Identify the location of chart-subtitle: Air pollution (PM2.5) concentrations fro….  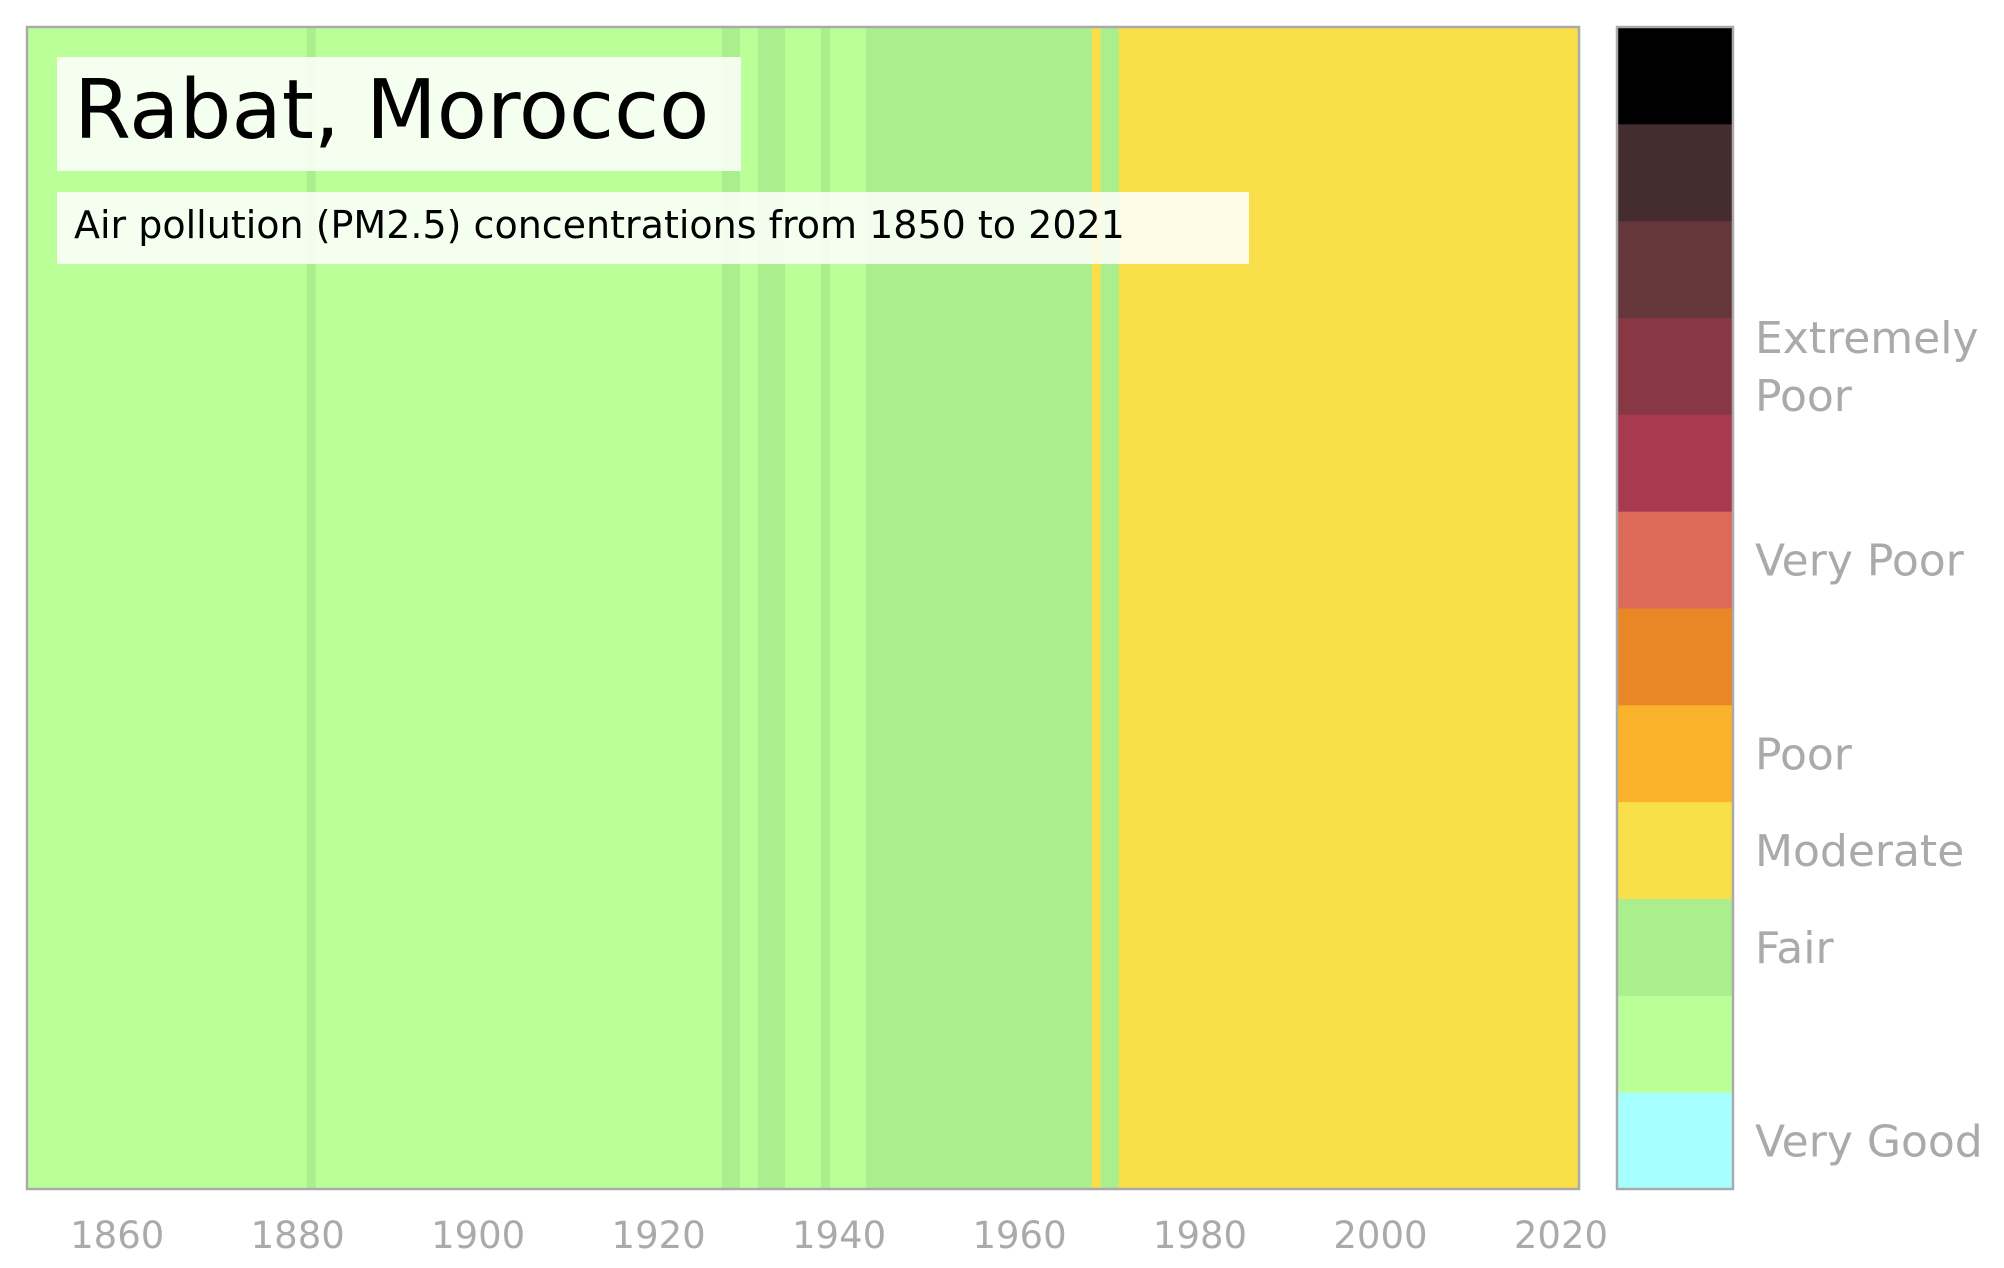
(599, 225).